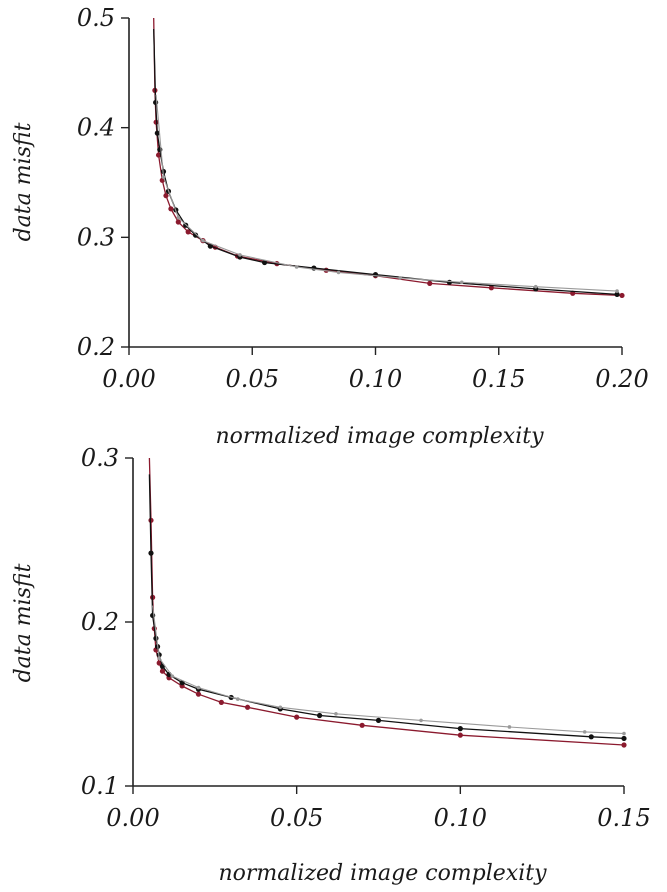 This screenshot has height=892, width=667. I want to click on y-tick-label: 0.1, so click(100, 786).